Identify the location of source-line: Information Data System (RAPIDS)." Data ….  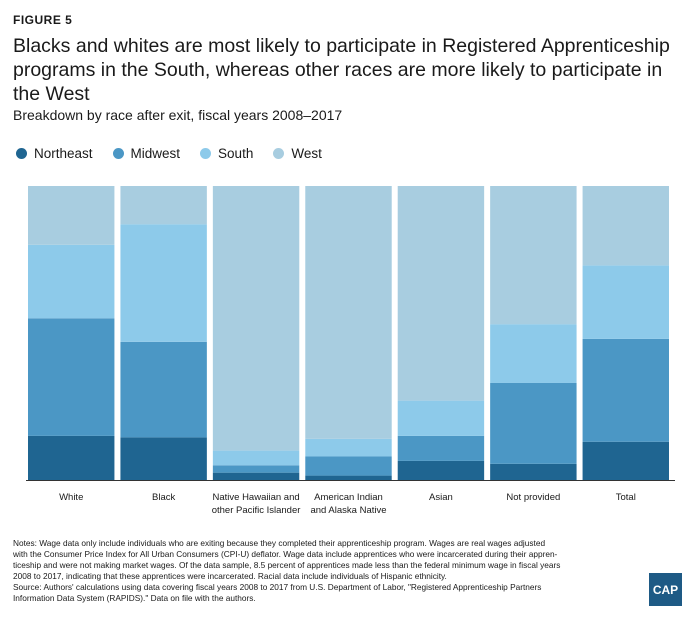
(134, 598).